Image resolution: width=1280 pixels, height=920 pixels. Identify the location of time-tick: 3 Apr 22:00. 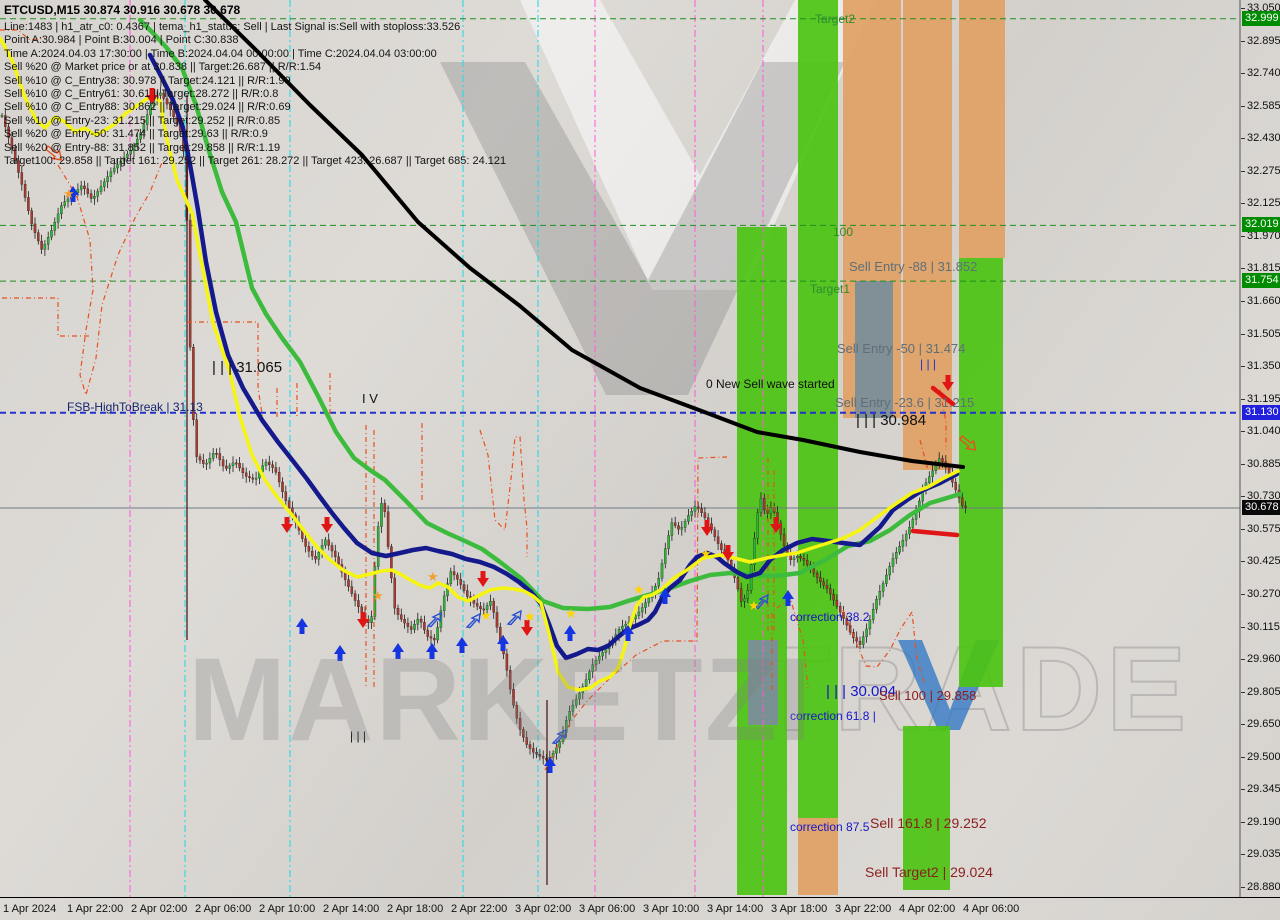
(863, 909).